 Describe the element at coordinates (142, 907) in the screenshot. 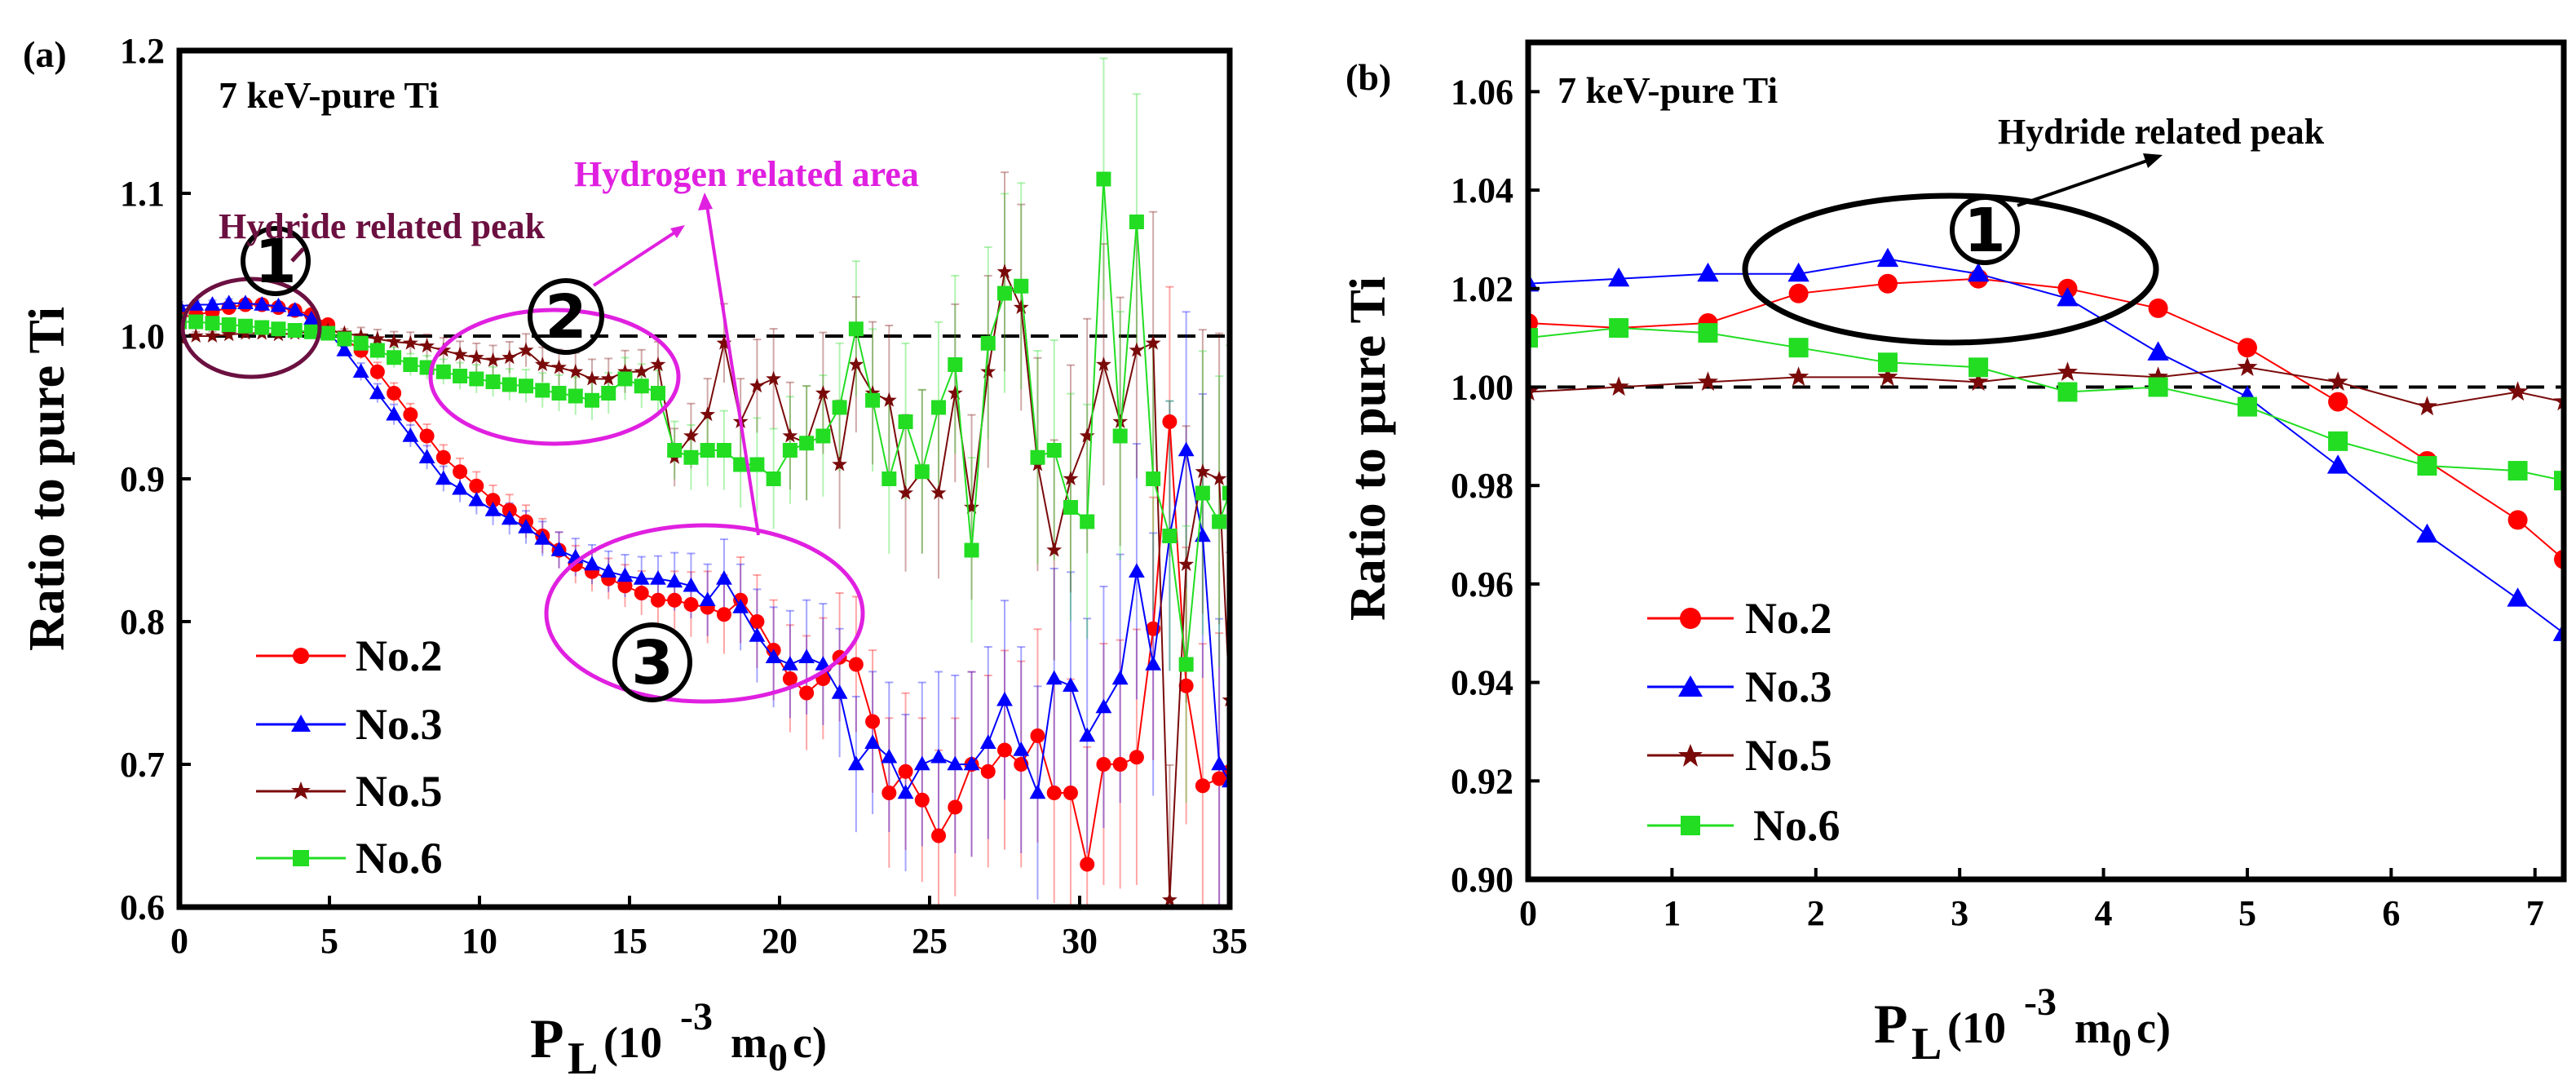

I see `y-tick-label: 0.6` at that location.